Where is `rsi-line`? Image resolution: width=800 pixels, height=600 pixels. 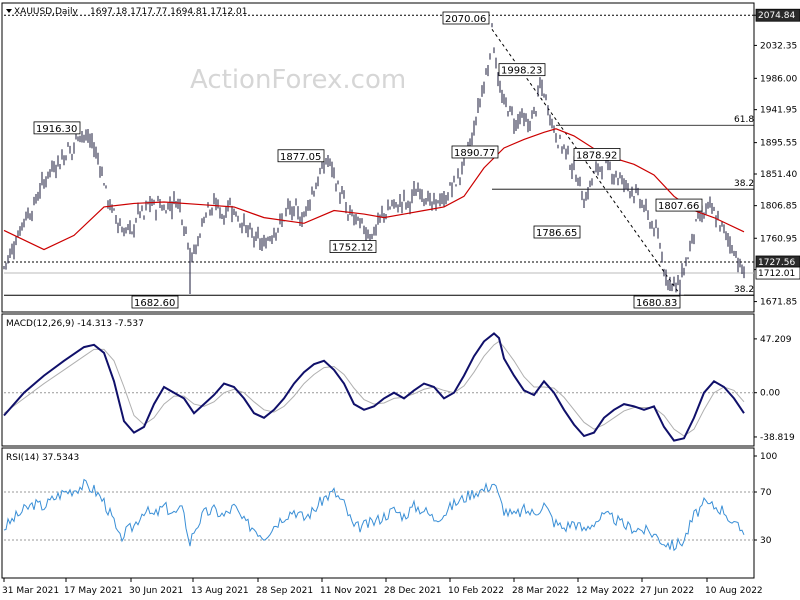 rsi-line is located at coordinates (374, 515).